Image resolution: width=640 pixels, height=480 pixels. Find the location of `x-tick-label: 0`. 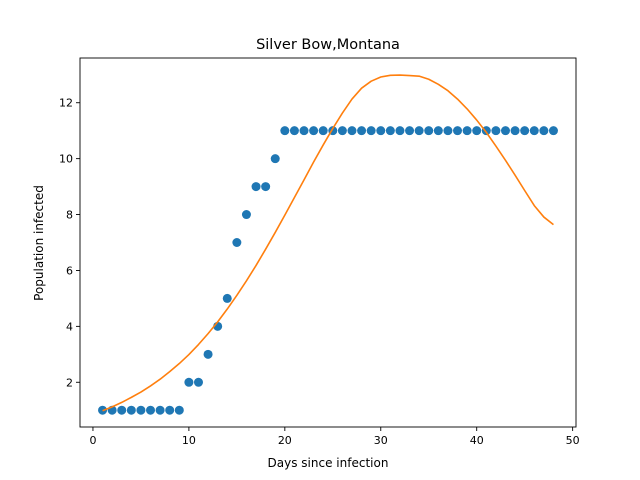

x-tick-label: 0 is located at coordinates (92, 440).